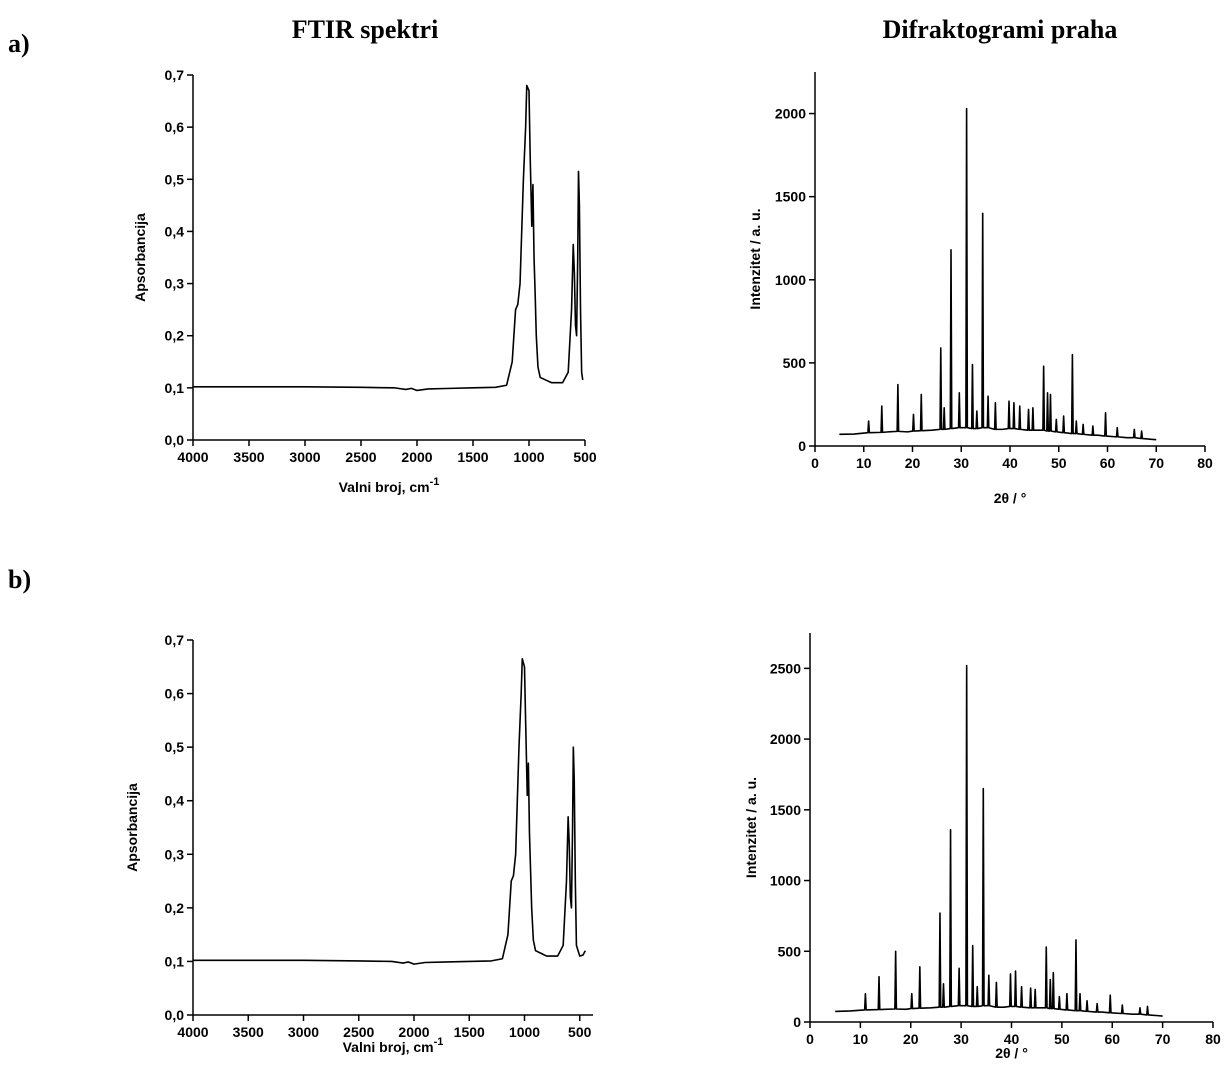  I want to click on panel-label: b), so click(19, 579).